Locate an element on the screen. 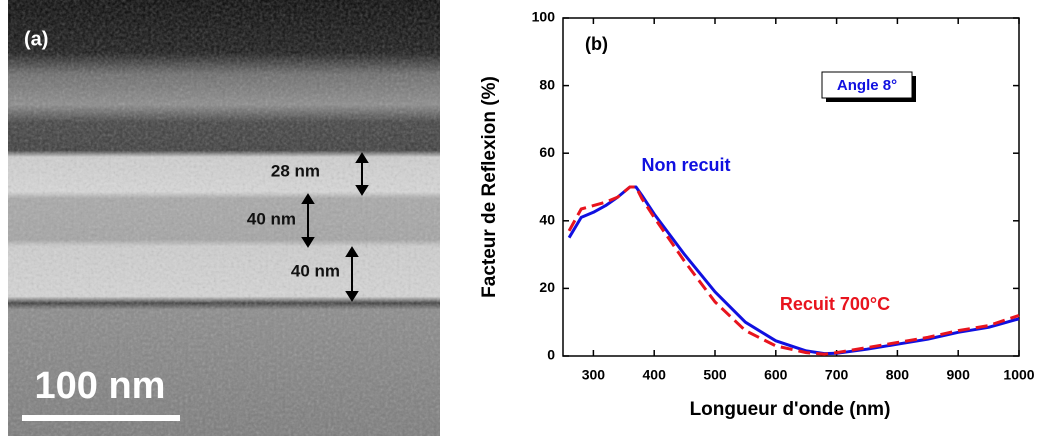 The width and height of the screenshot is (1037, 436). annotation: Angle 8° is located at coordinates (867, 85).